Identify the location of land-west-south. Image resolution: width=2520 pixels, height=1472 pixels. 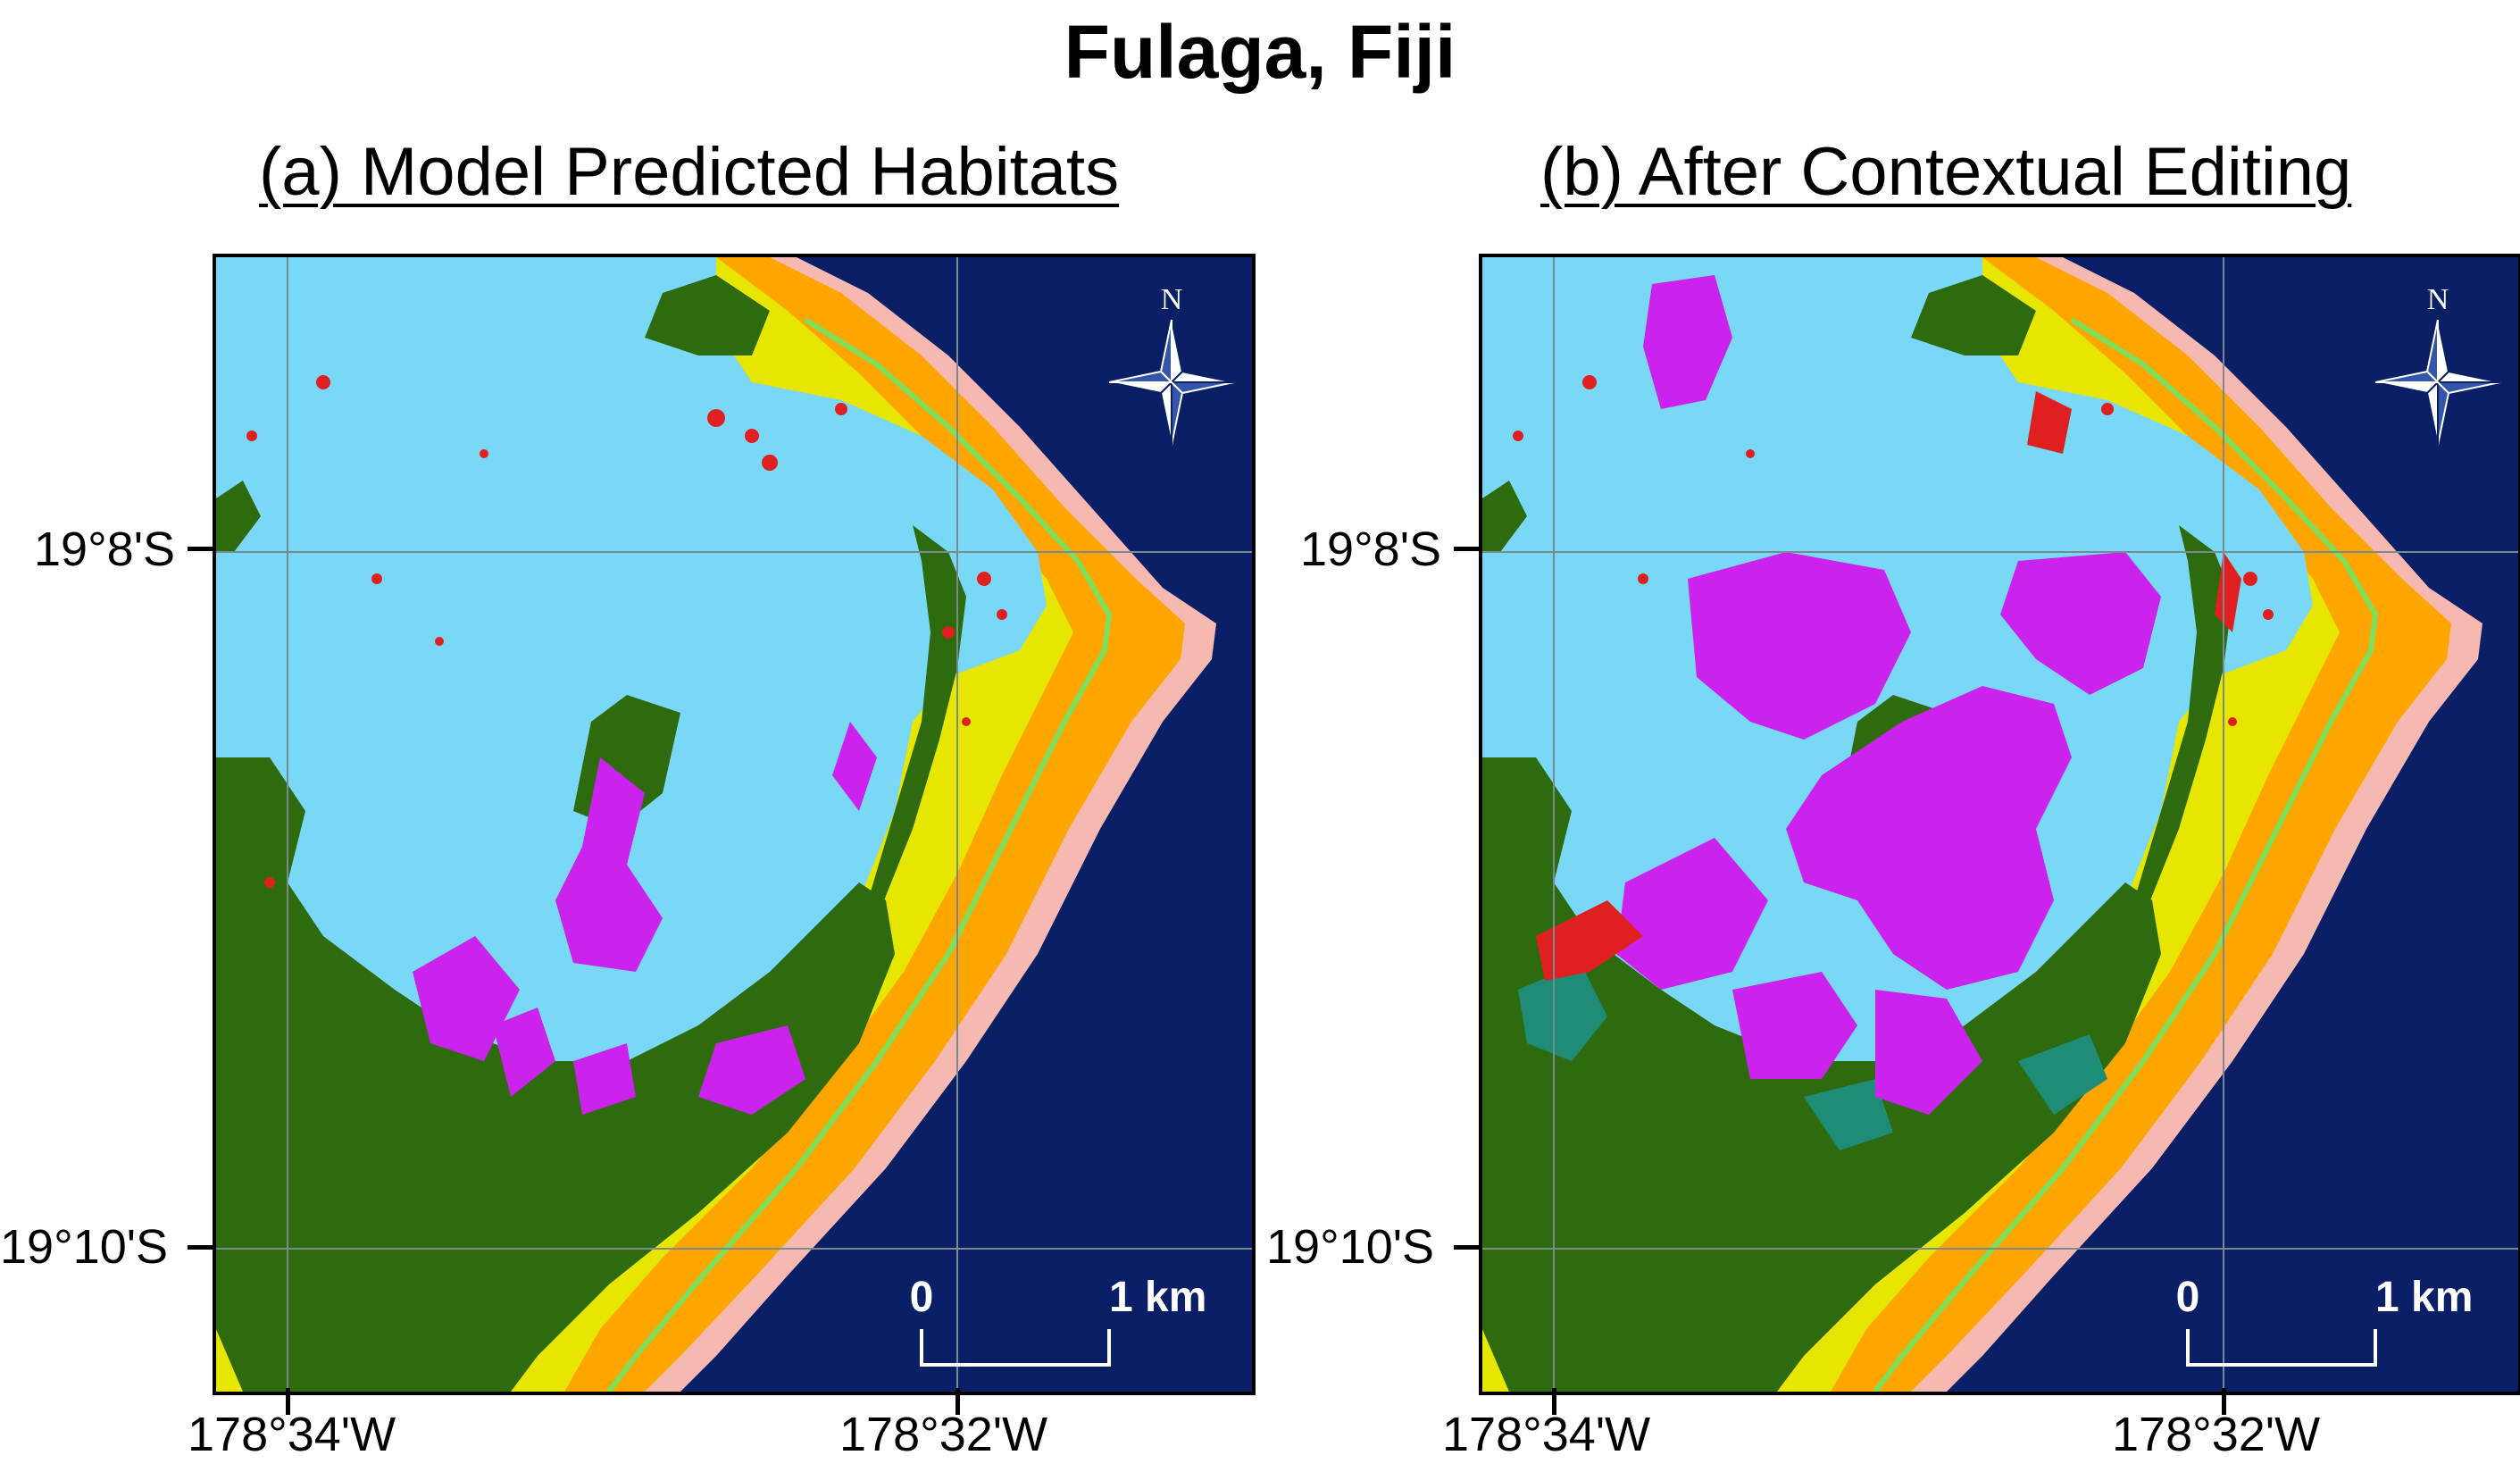
(555, 1074).